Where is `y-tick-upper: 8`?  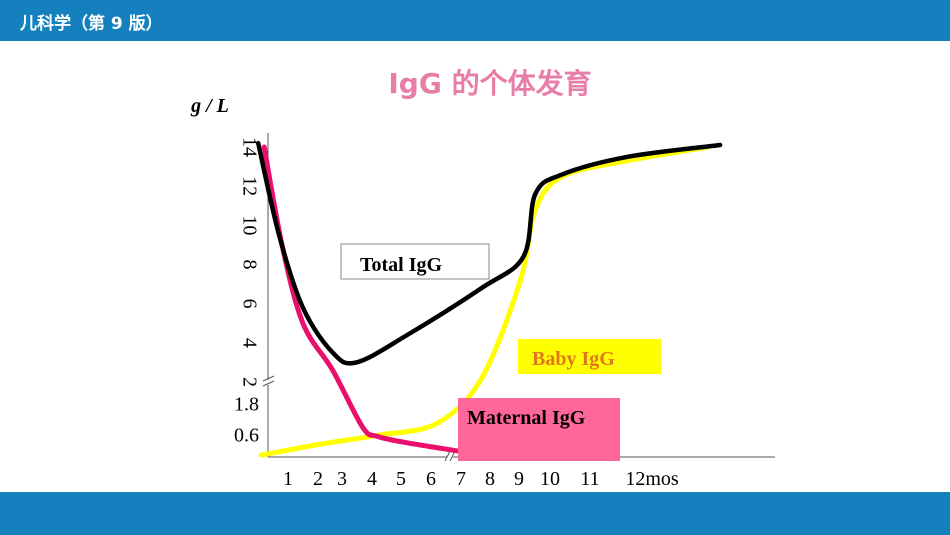 y-tick-upper: 8 is located at coordinates (249, 265).